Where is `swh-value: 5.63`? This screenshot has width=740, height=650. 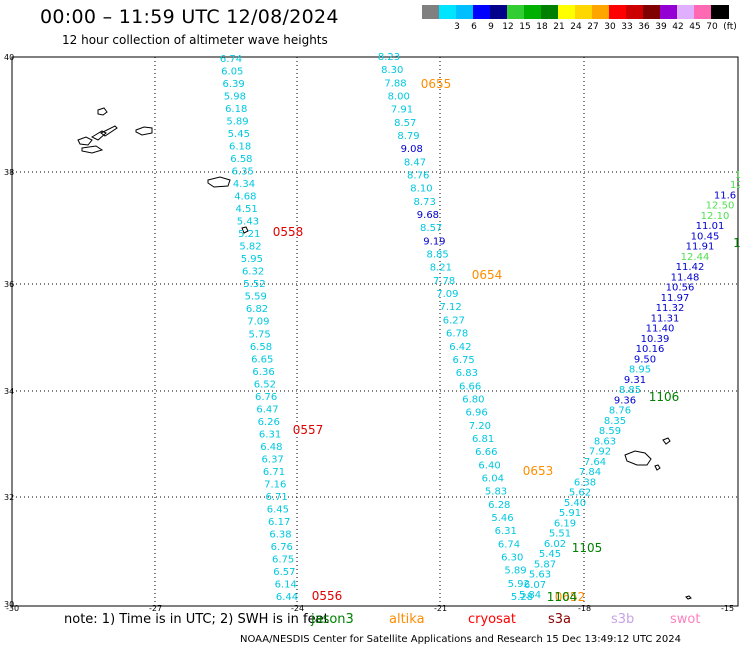
swh-value: 5.63 is located at coordinates (540, 575).